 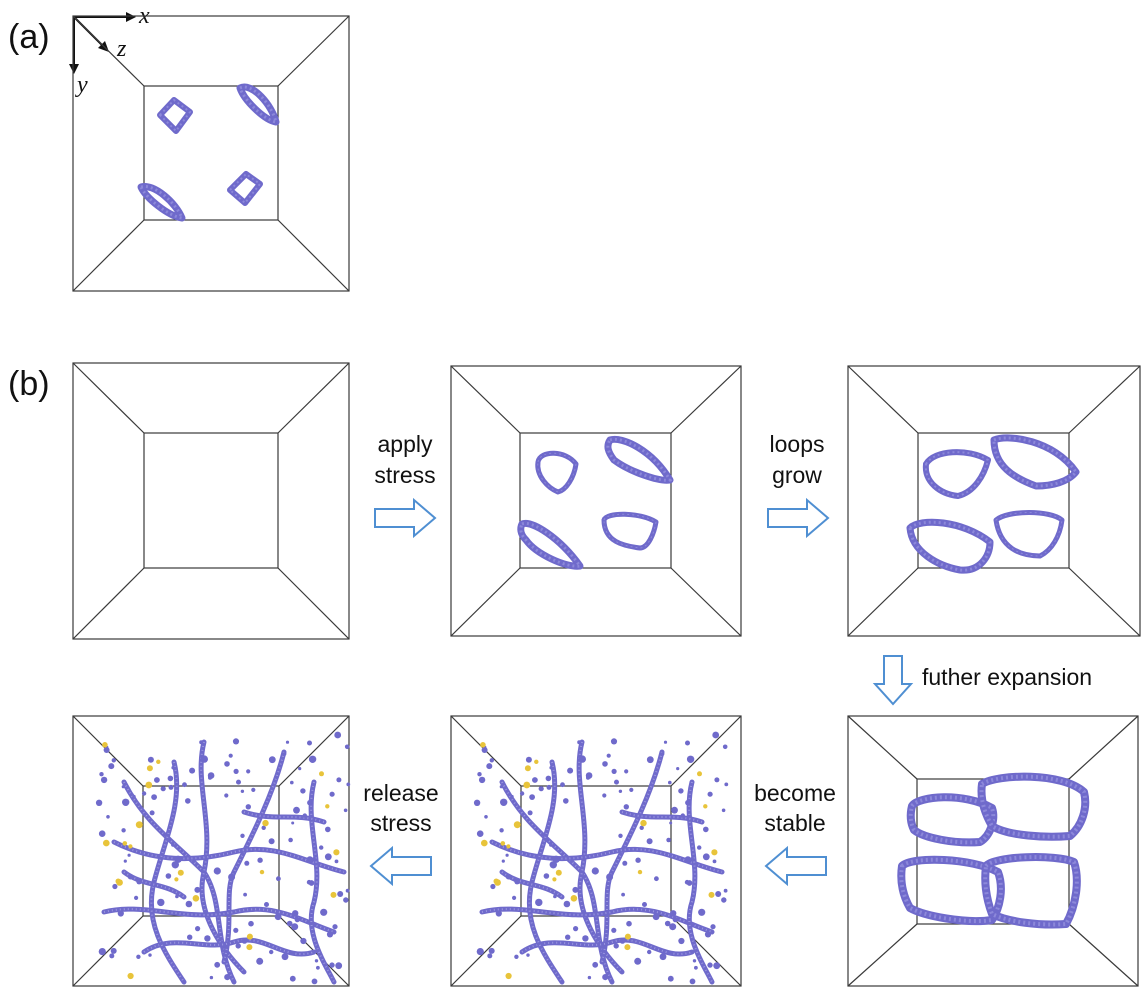 I want to click on arrow-further-expansion, so click(x=893, y=680).